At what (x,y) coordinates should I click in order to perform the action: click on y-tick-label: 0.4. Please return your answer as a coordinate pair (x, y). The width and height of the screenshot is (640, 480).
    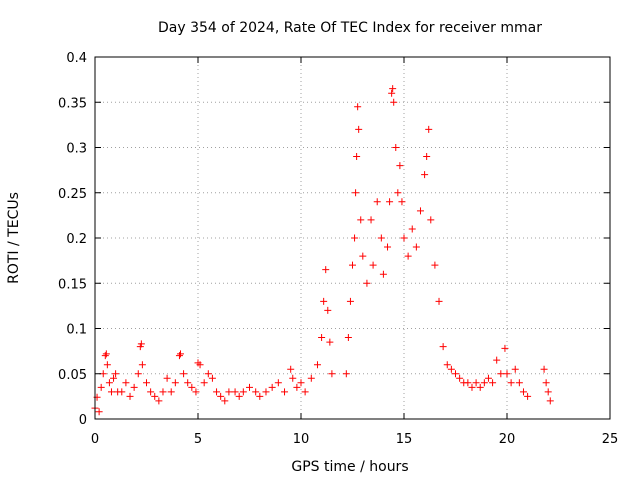
    Looking at the image, I should click on (76, 58).